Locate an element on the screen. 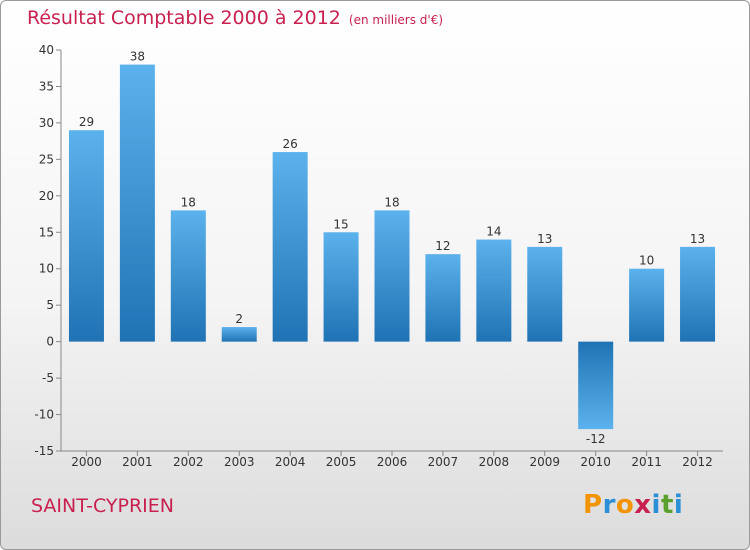 The height and width of the screenshot is (550, 750). y-tick-label: -5 is located at coordinates (48, 378).